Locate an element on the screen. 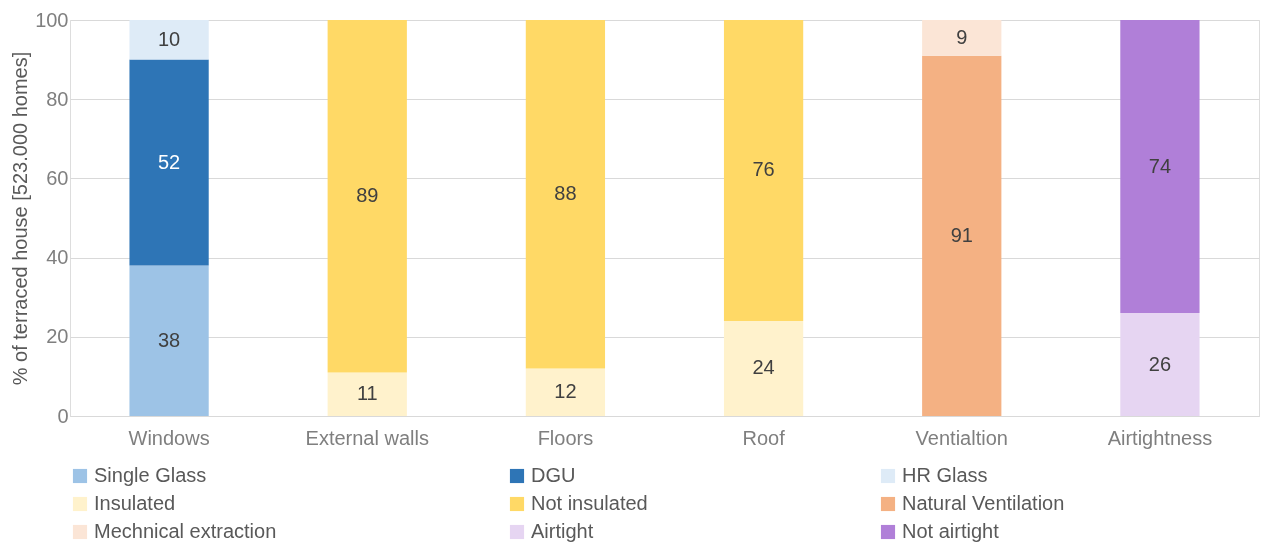 The width and height of the screenshot is (1269, 547). data-label: 11 is located at coordinates (367, 393).